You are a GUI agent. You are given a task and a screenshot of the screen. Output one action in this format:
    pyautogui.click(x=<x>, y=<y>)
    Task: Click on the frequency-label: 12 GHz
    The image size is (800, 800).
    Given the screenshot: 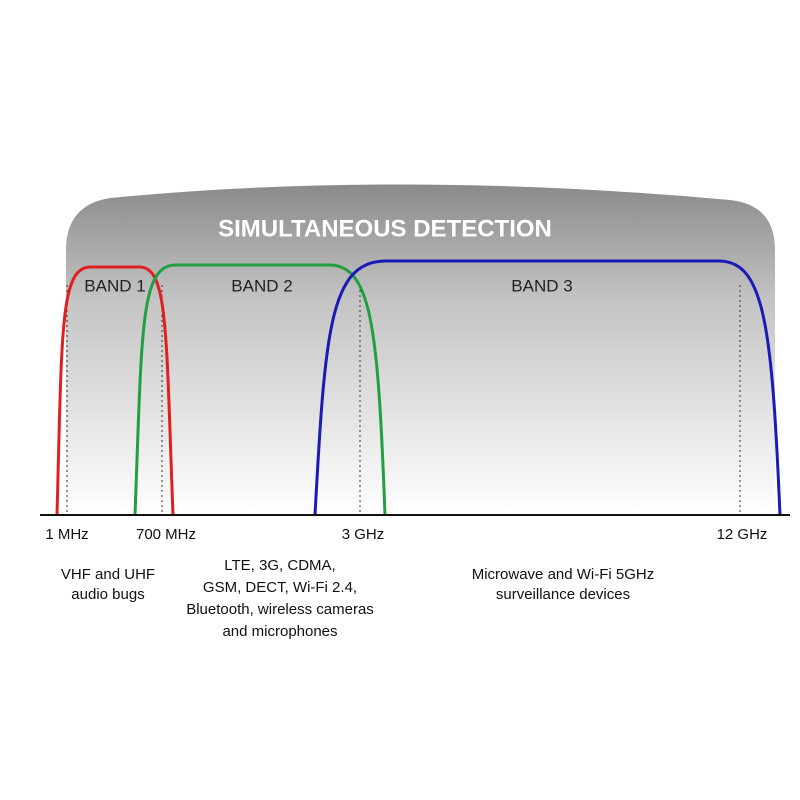 What is the action you would take?
    pyautogui.click(x=742, y=534)
    